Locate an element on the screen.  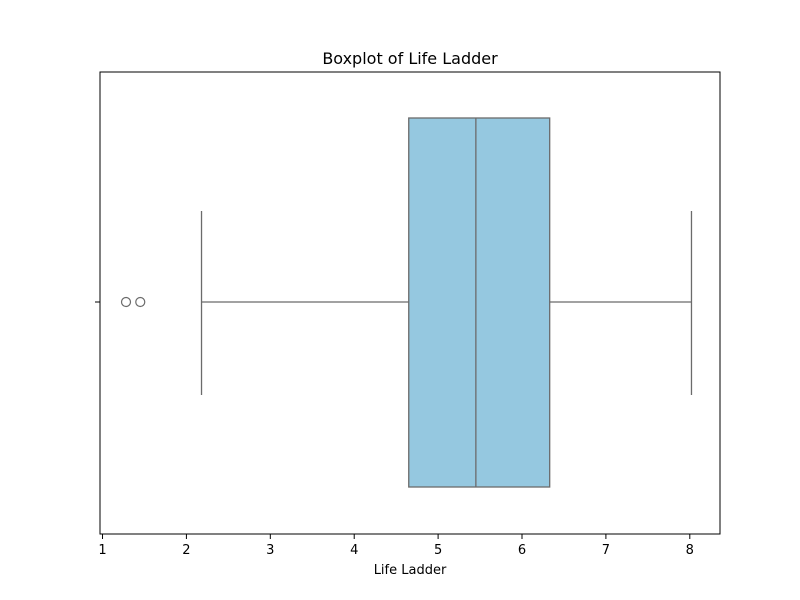
iqr-box is located at coordinates (479, 302).